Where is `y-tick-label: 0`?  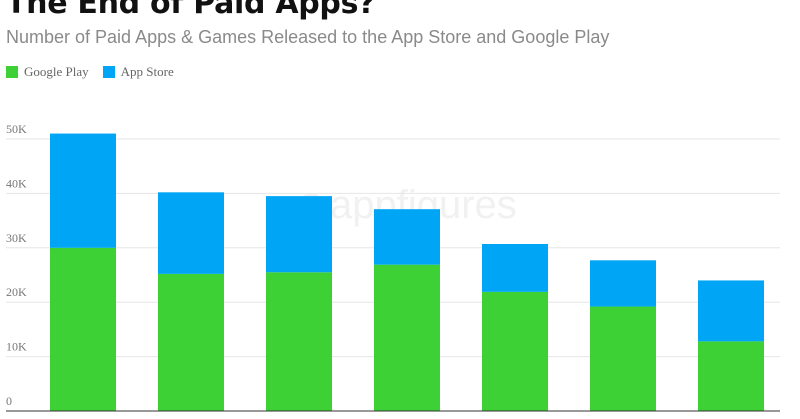 y-tick-label: 0 is located at coordinates (9, 401).